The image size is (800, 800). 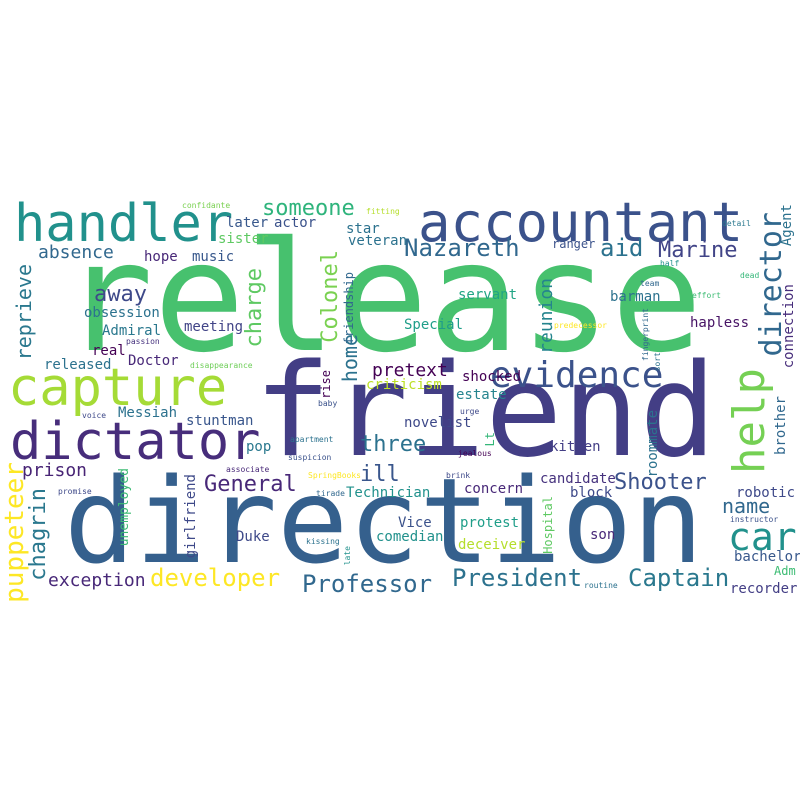 I want to click on word-Doctor: Doctor, so click(x=153, y=361).